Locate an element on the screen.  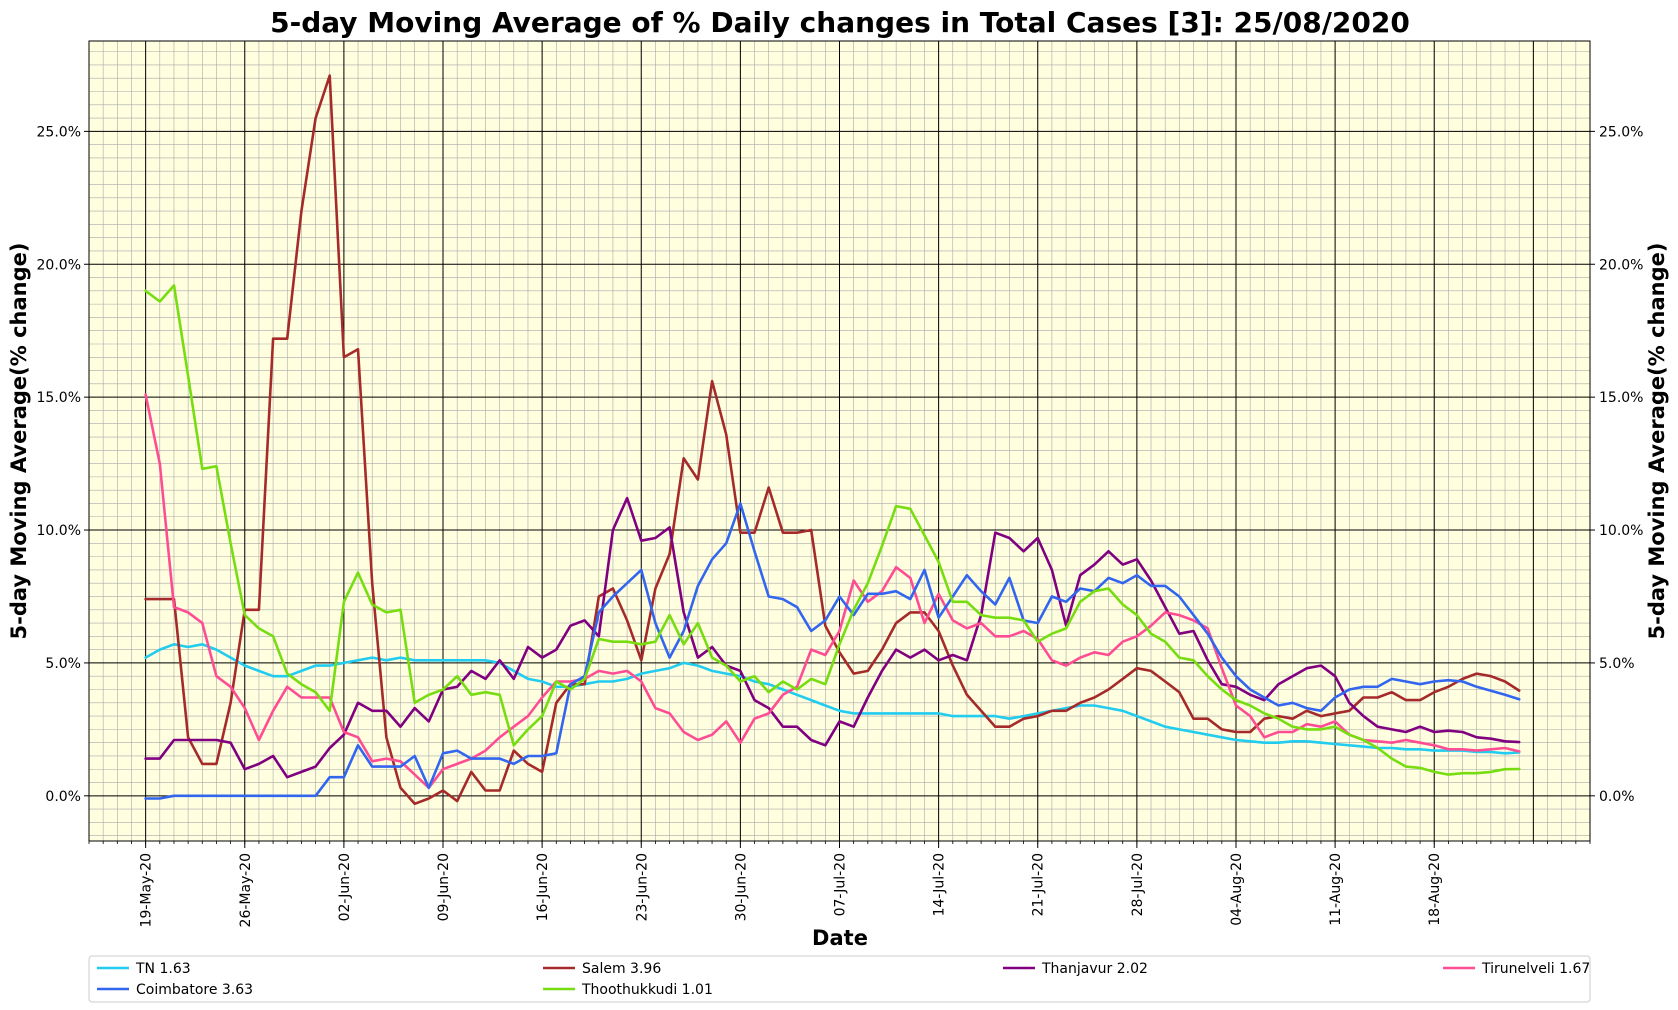
y-tick-label-right: 0.0% is located at coordinates (1617, 797).